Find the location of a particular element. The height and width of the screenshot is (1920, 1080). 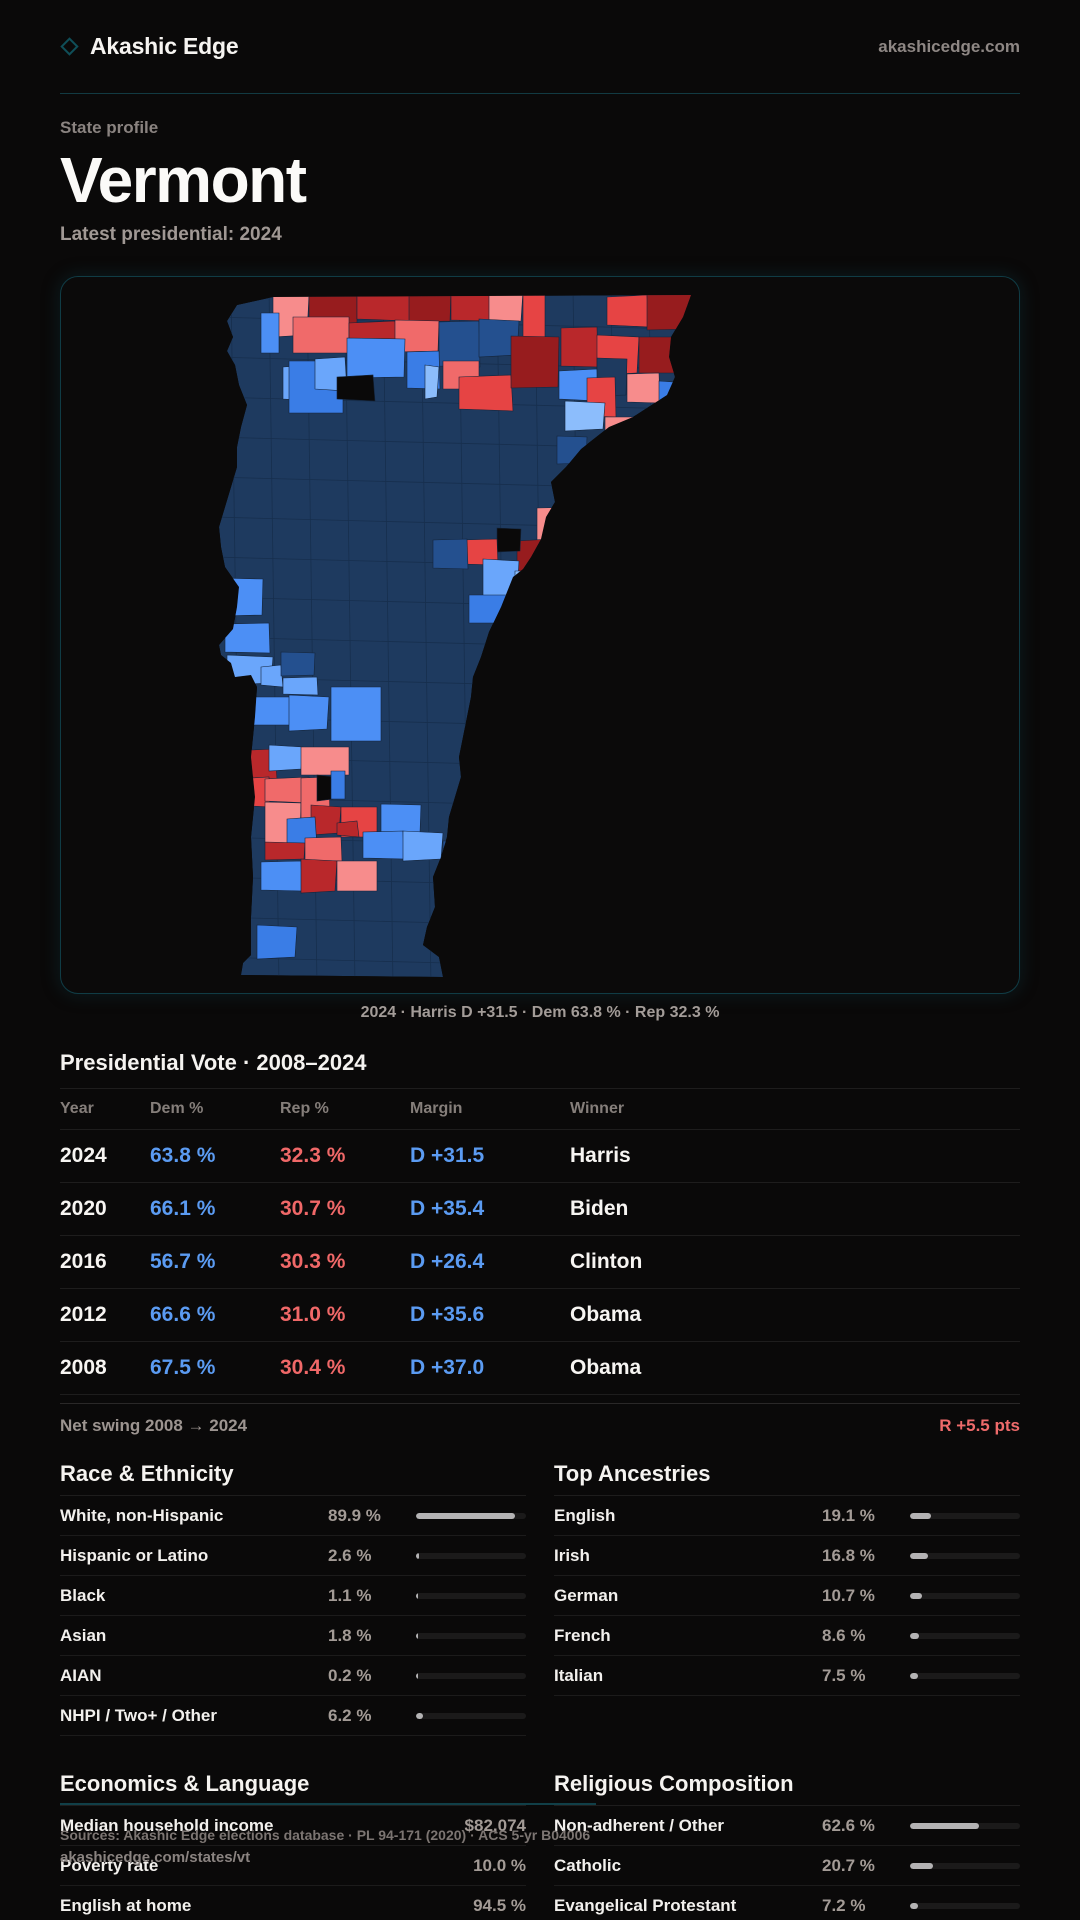

rep-cell: 31.0 % is located at coordinates (313, 1314).